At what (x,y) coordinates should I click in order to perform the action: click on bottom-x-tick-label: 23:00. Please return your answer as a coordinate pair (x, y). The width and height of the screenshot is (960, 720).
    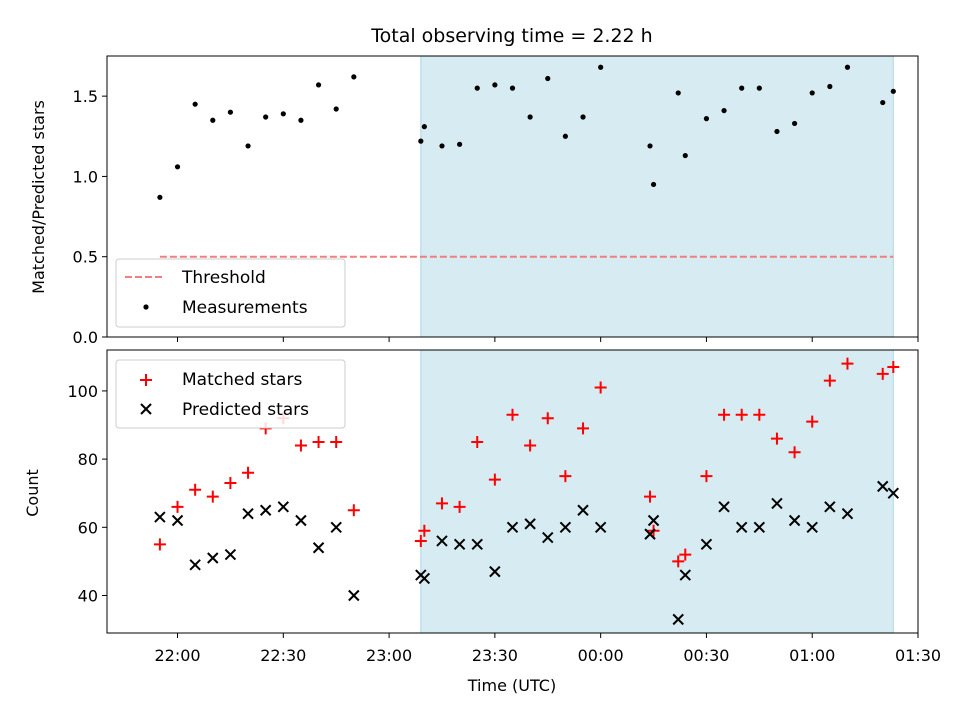
    Looking at the image, I should click on (389, 655).